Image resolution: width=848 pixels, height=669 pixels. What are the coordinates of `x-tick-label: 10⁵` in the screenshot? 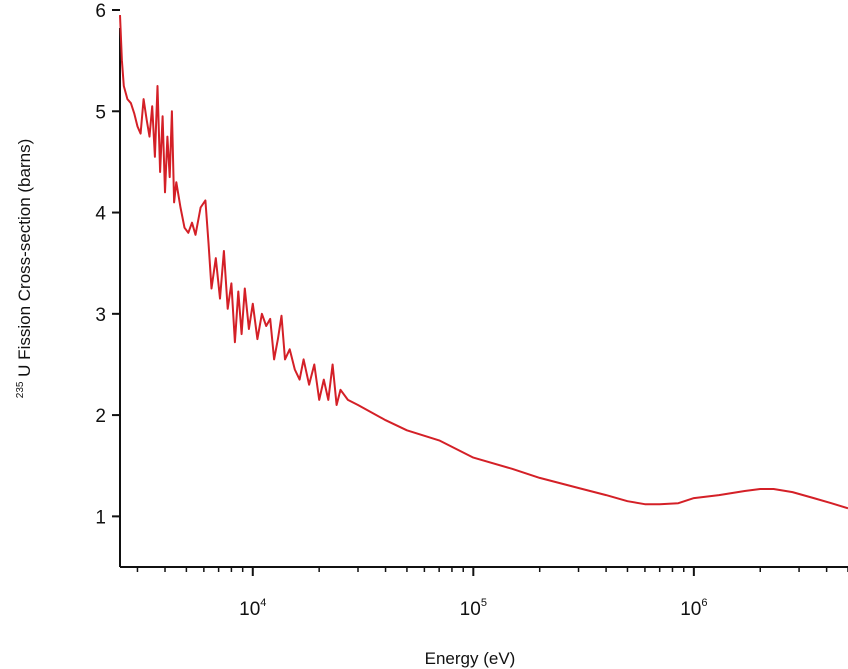 It's located at (473, 608).